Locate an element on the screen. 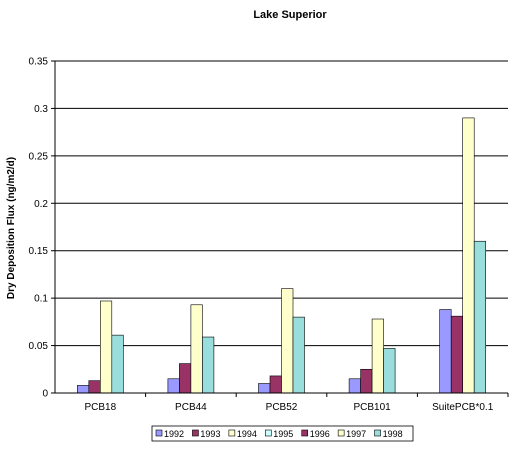 Image resolution: width=529 pixels, height=457 pixels. legend-label: 1994 is located at coordinates (247, 434).